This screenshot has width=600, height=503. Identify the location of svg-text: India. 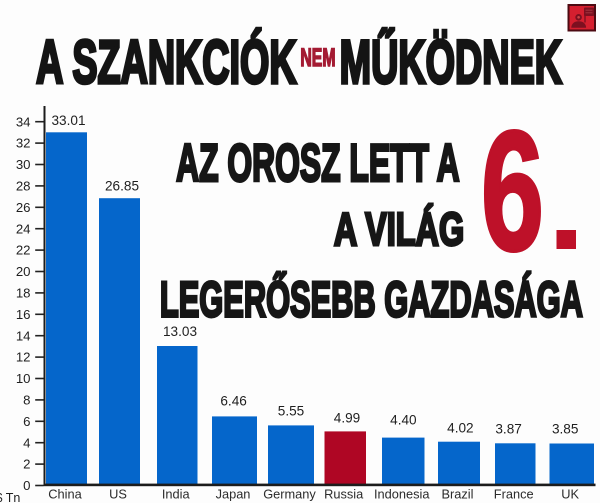
(176, 494).